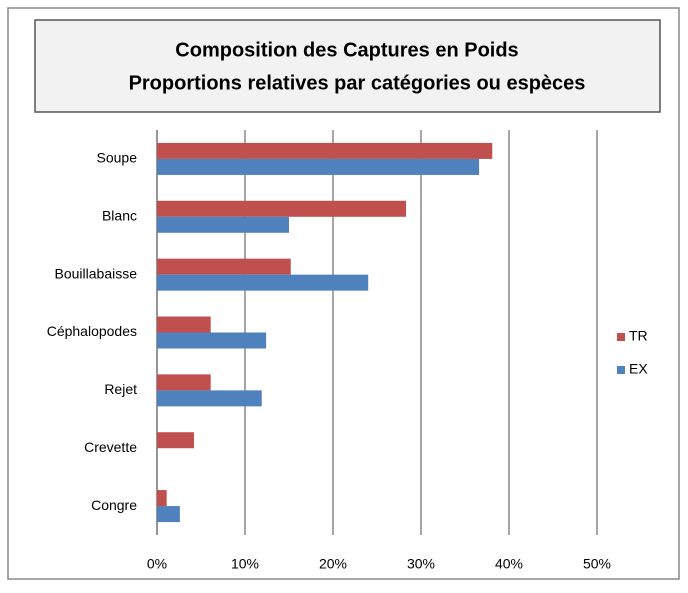 The width and height of the screenshot is (688, 593). Describe the element at coordinates (333, 564) in the screenshot. I see `x-tick-label: 20%` at that location.